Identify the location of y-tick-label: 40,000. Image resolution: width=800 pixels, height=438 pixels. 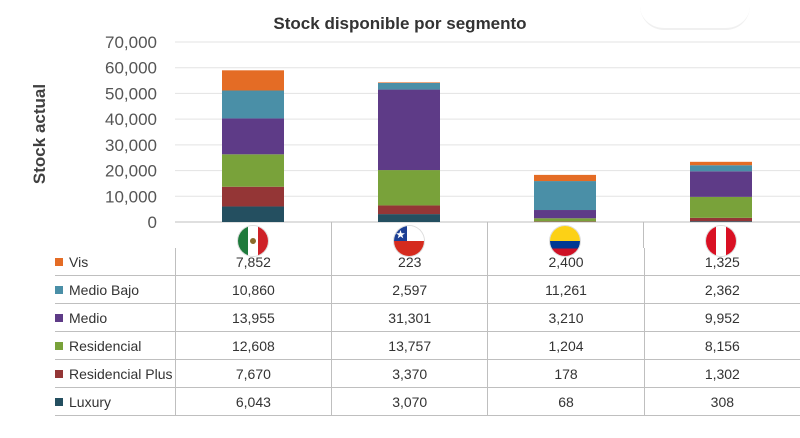
(131, 119).